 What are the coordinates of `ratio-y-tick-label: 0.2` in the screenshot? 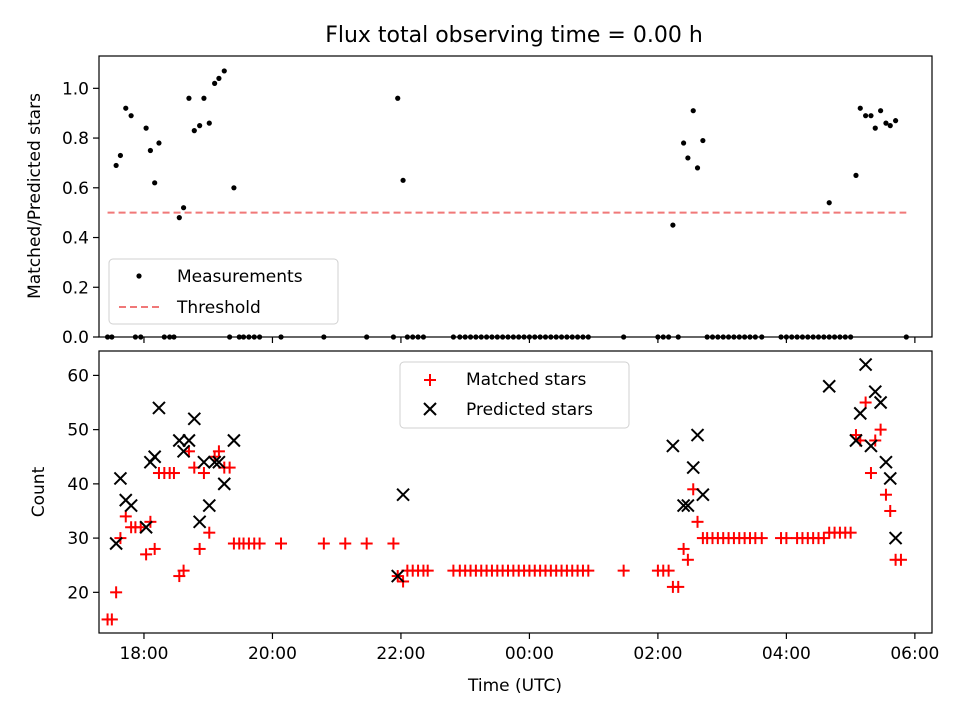 It's located at (75, 288).